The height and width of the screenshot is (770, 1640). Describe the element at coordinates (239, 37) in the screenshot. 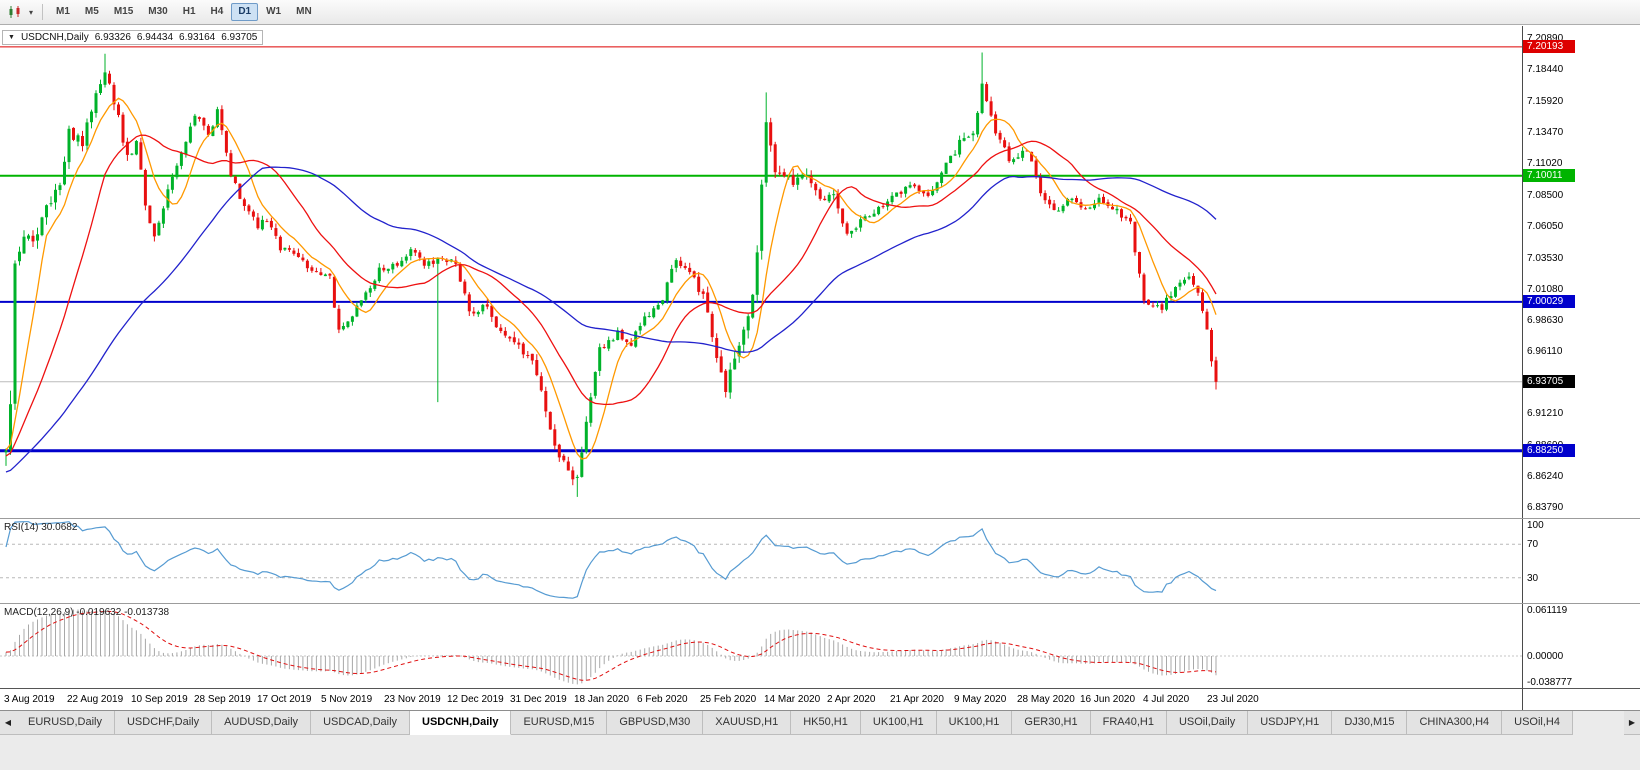

I see `chart-close-value: 6.93705` at that location.